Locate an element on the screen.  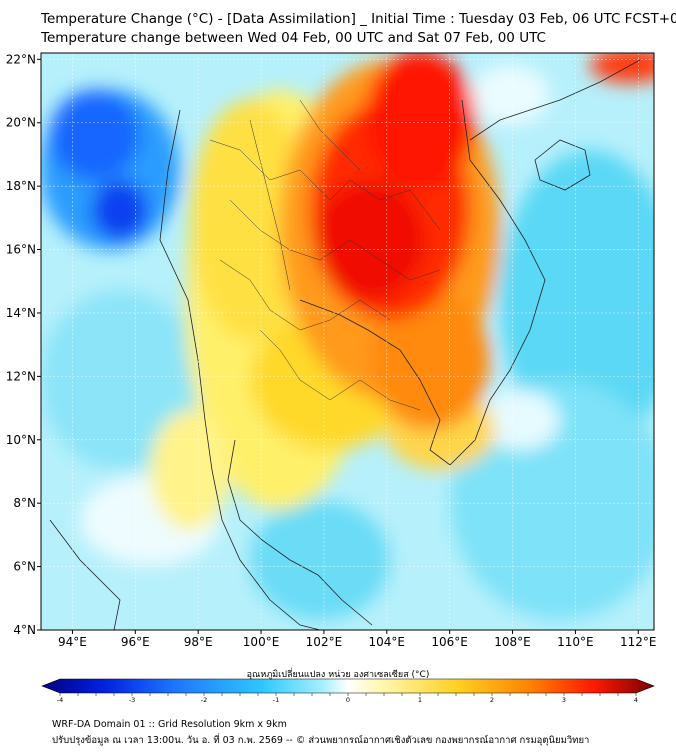
lat-tick-label: 10°N is located at coordinates (21, 440).